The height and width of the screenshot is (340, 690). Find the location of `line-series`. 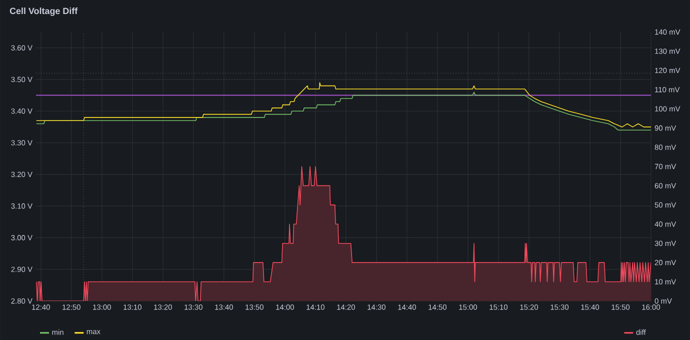

line-series is located at coordinates (343, 111).